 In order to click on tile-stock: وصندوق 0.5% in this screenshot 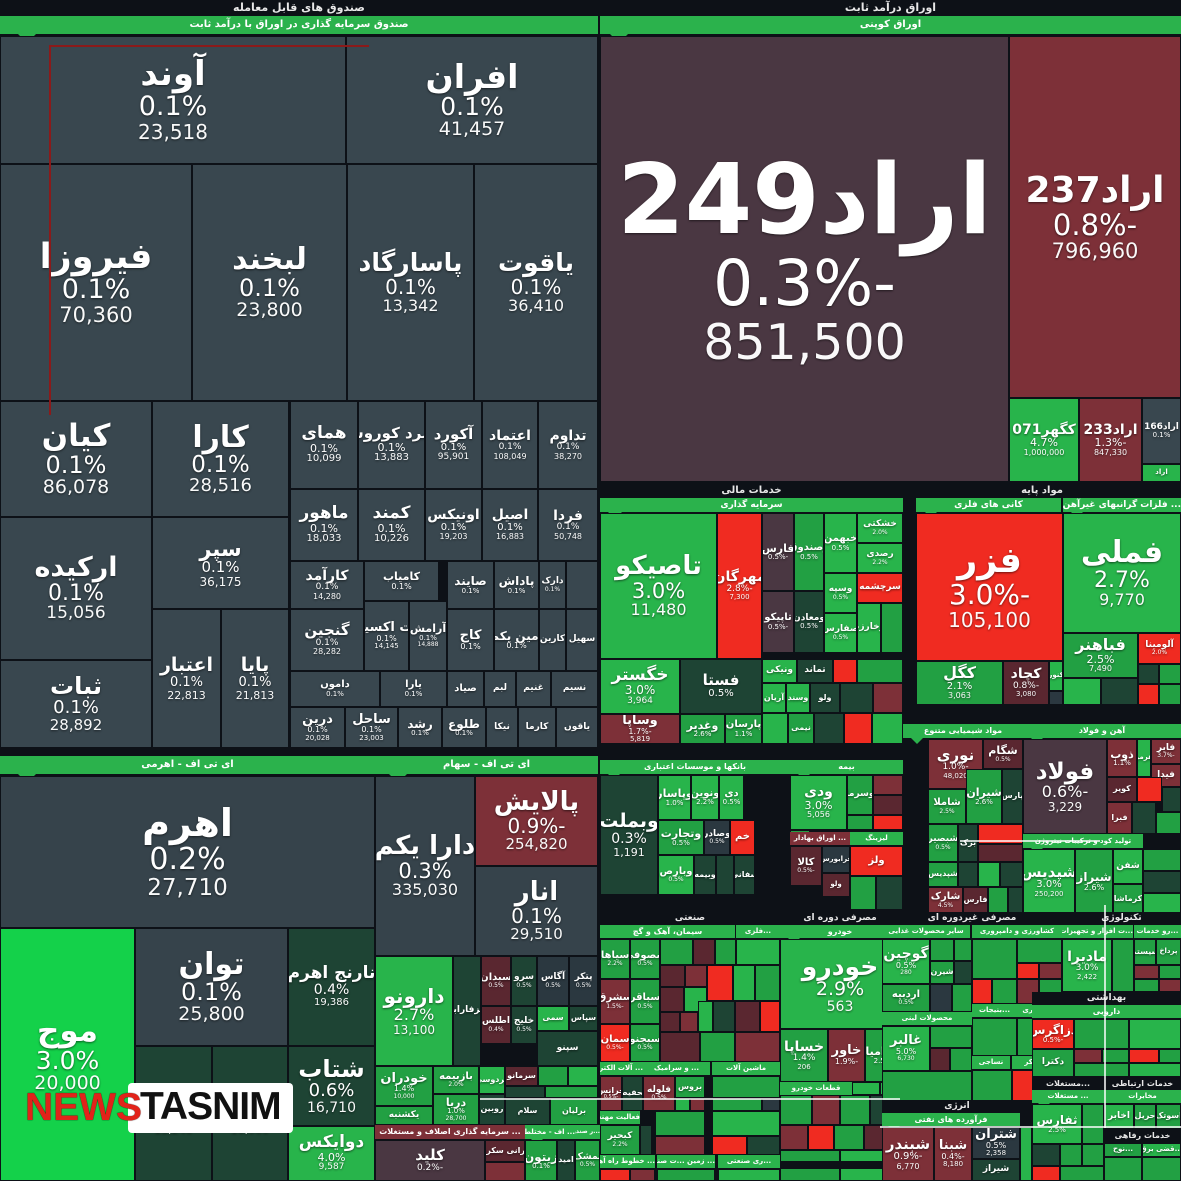, I will do `click(809, 552)`.